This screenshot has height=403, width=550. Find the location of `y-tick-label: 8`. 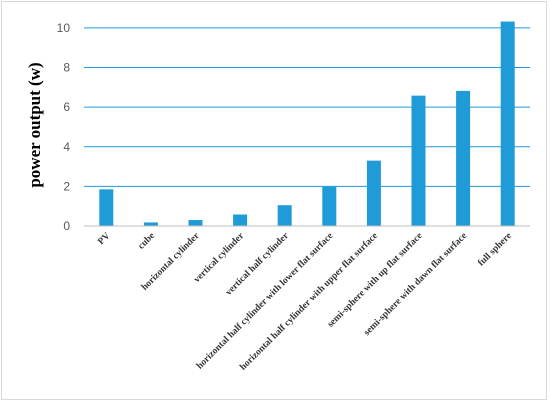

y-tick-label: 8 is located at coordinates (66, 68).